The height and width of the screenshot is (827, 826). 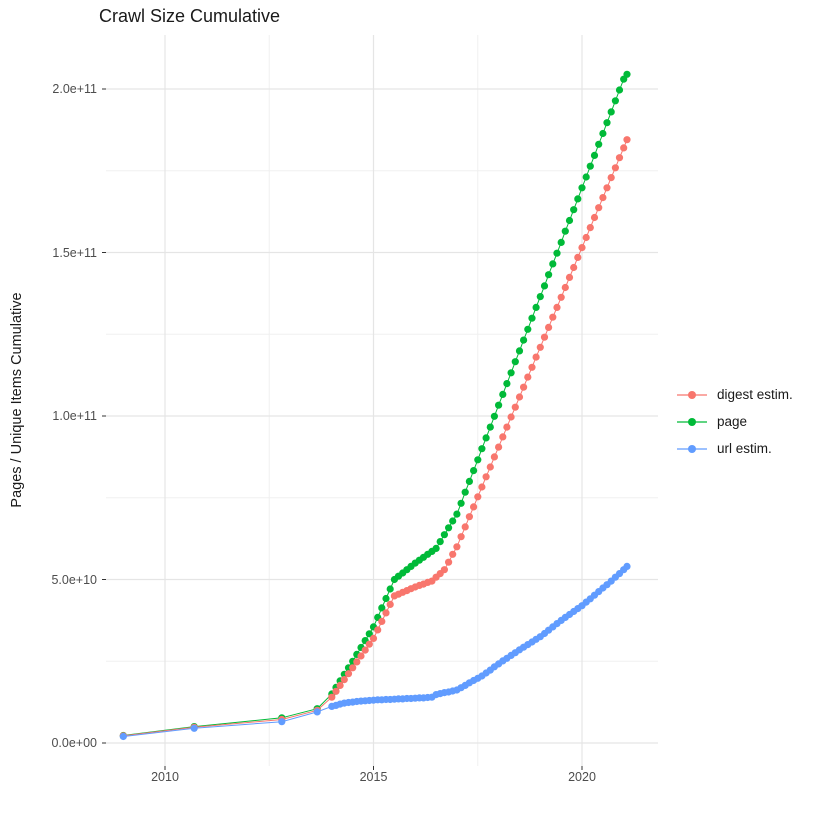 I want to click on legend-item-label: digest estim., so click(x=755, y=394).